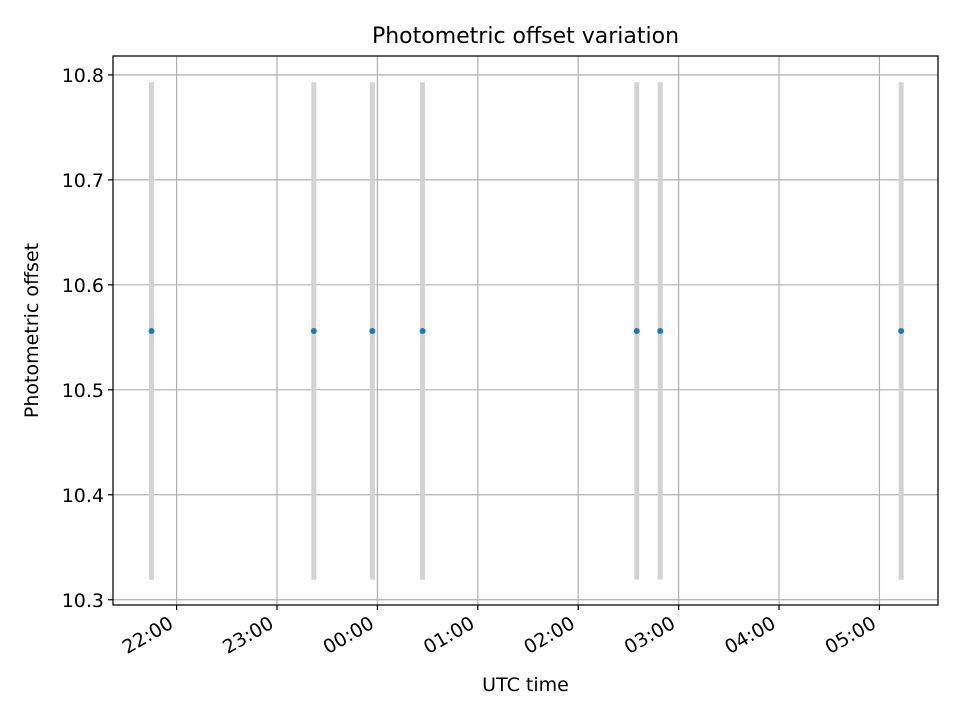 This screenshot has height=720, width=960. What do you see at coordinates (525, 685) in the screenshot?
I see `x-axis-title: UTC time` at bounding box center [525, 685].